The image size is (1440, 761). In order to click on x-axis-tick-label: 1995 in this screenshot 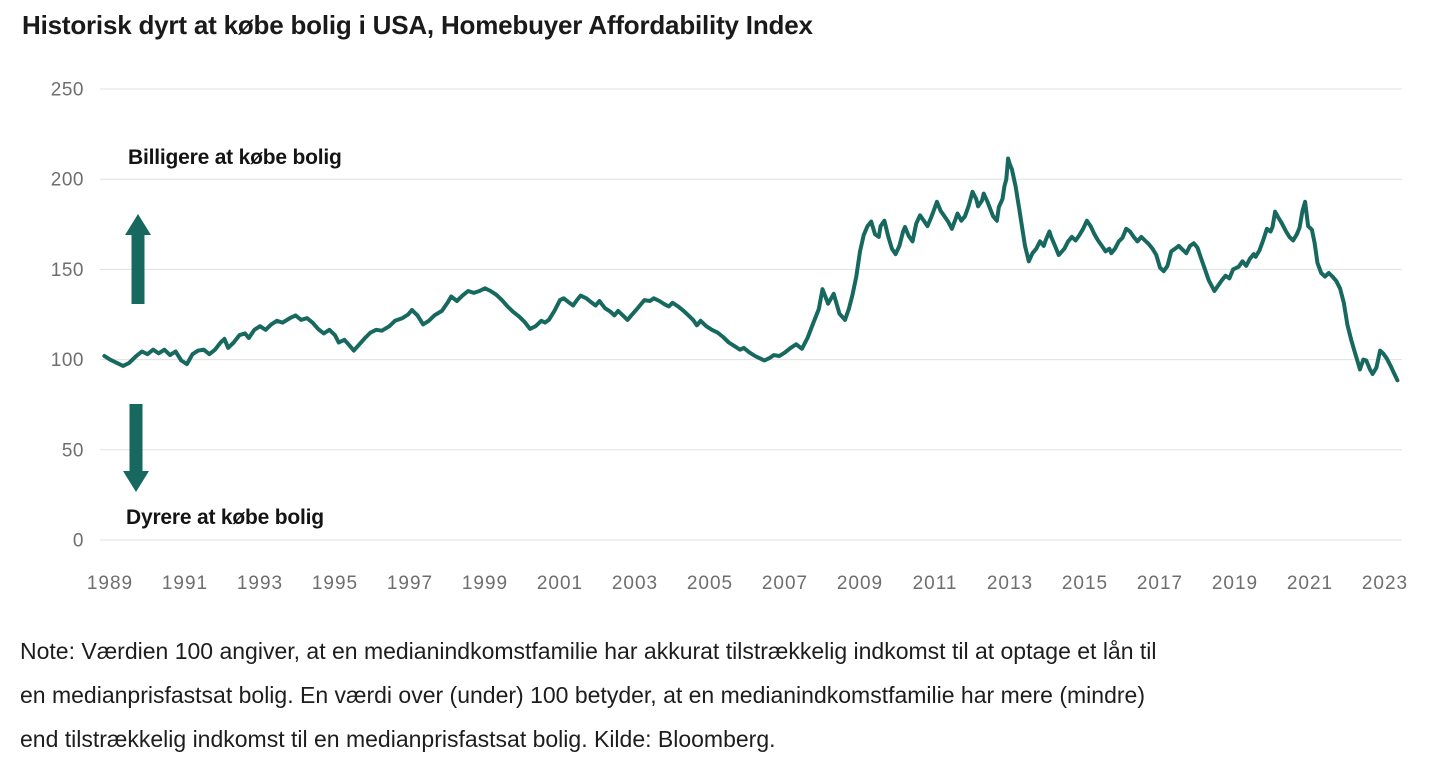, I will do `click(335, 583)`.